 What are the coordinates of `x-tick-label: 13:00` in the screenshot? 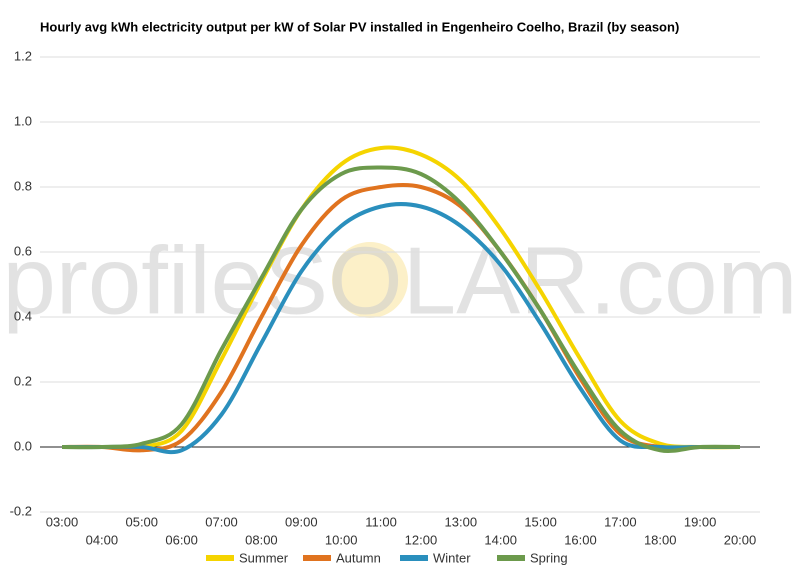 It's located at (461, 521).